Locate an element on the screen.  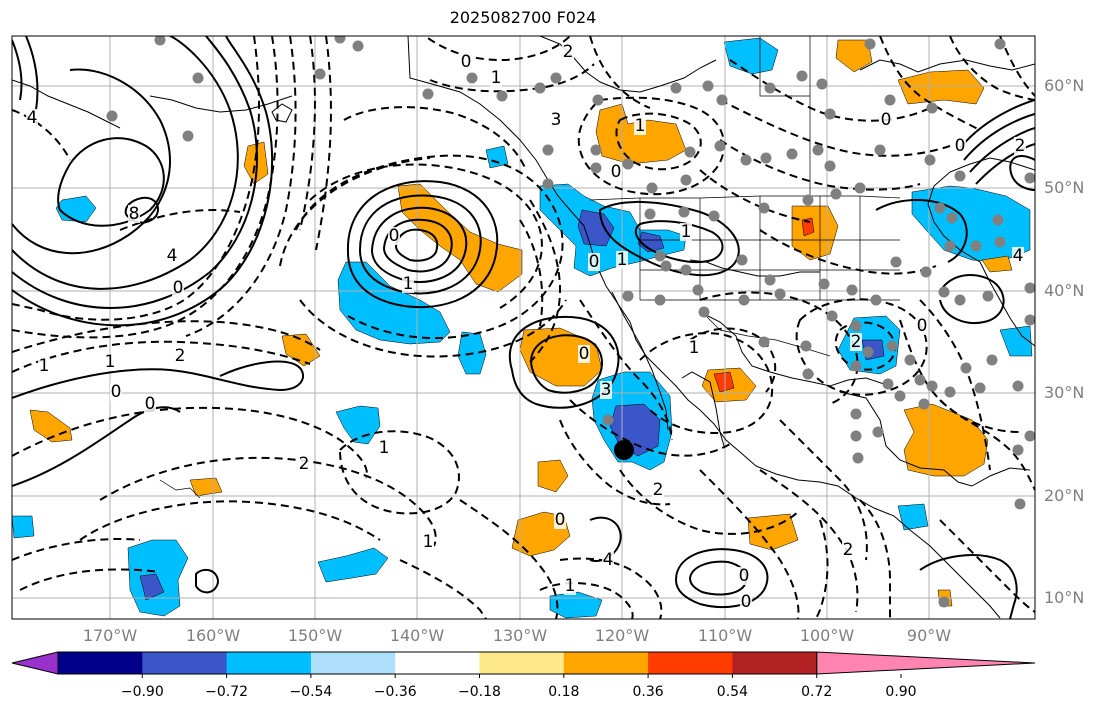
colorbar-tick-label: 0.18 is located at coordinates (564, 692).